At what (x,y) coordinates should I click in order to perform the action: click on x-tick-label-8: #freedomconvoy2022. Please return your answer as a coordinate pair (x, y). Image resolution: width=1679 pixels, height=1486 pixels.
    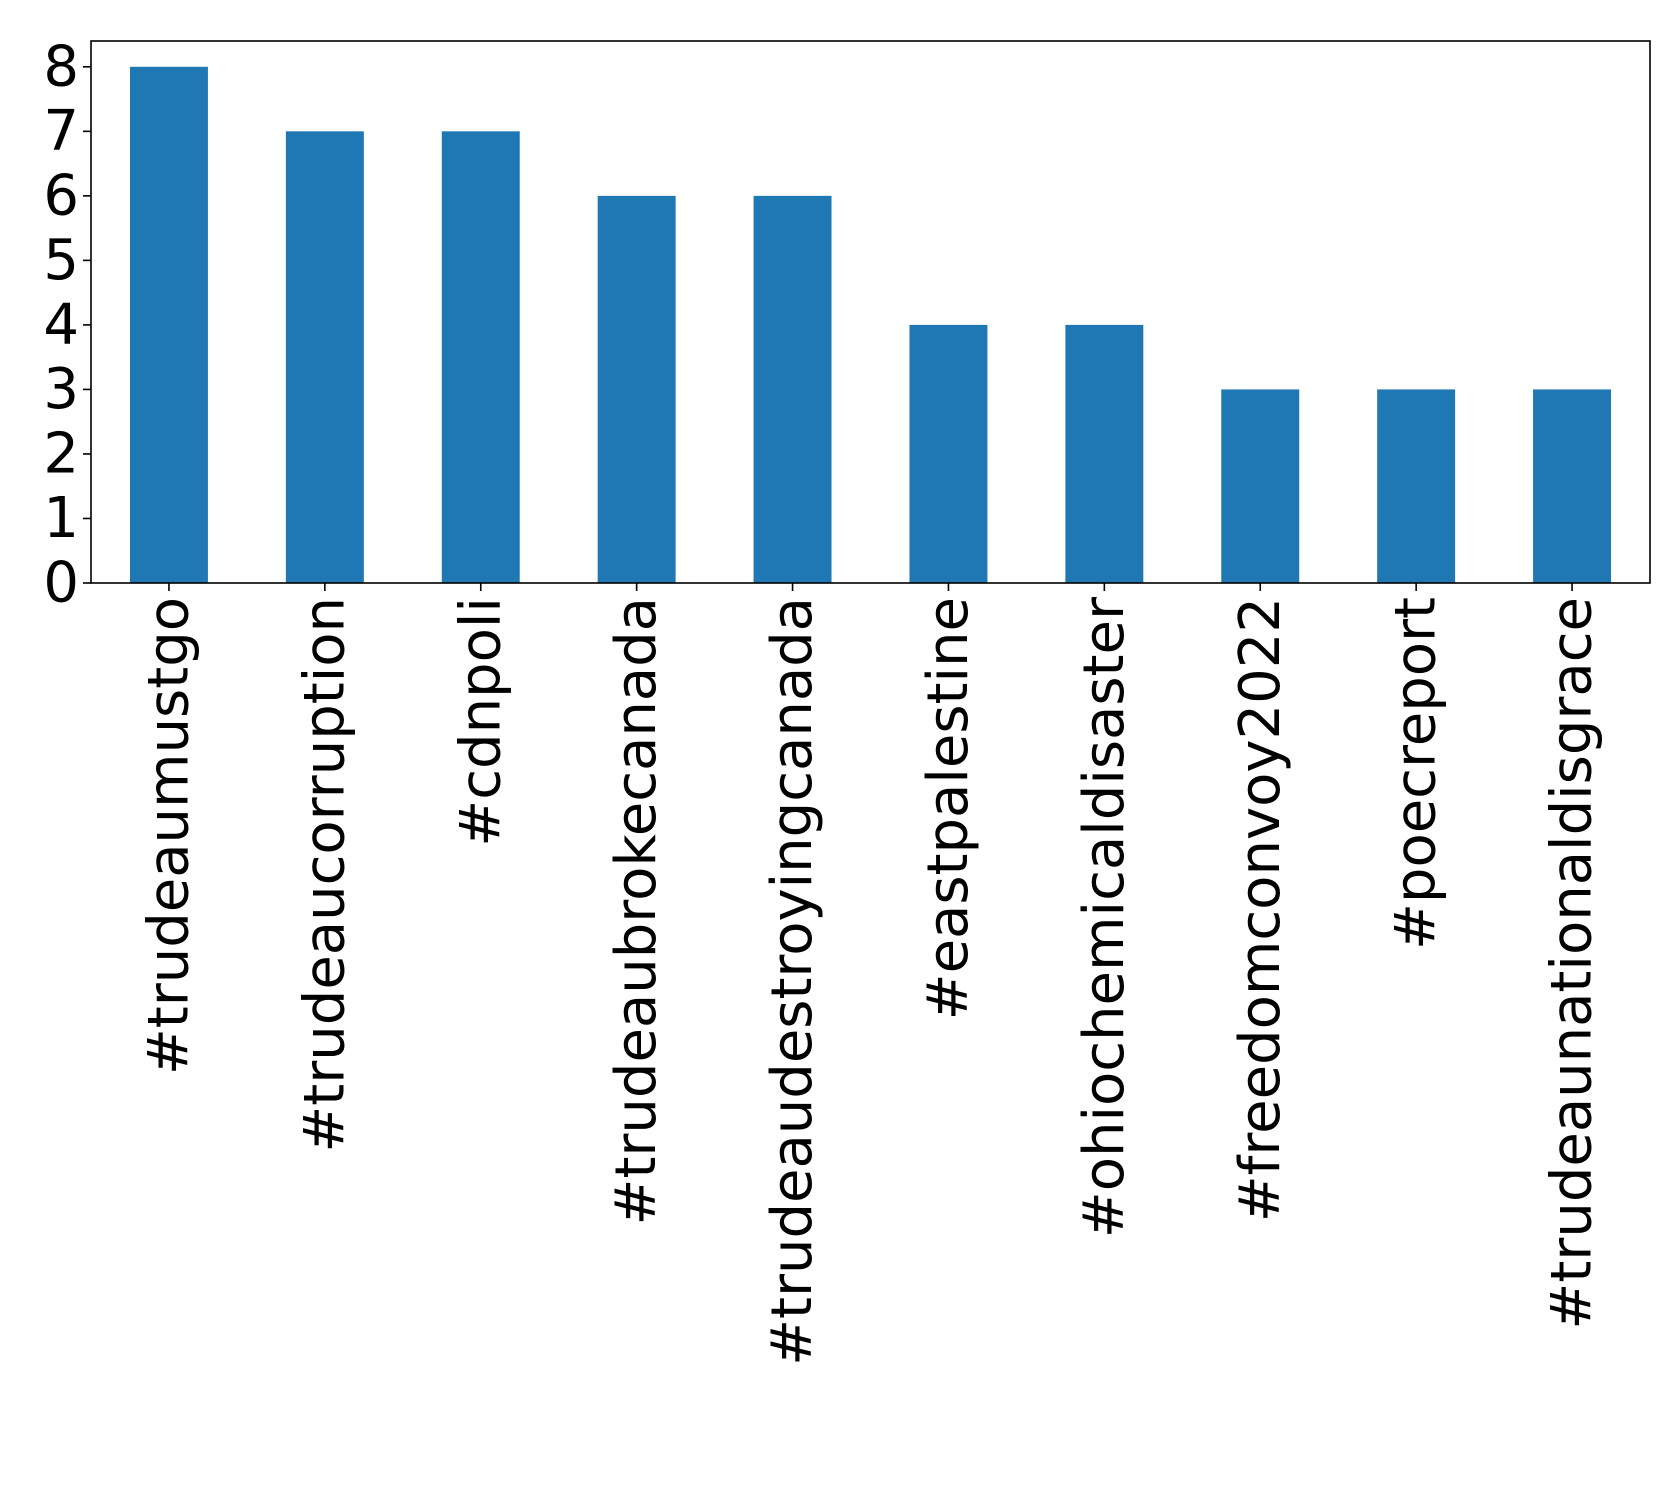
    Looking at the image, I should click on (1260, 909).